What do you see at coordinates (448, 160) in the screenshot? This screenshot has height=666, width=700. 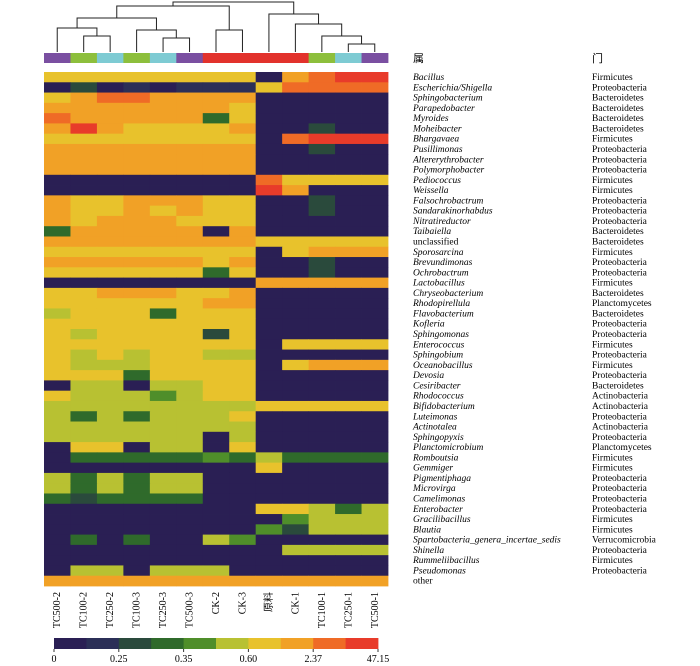 I see `row-label: Altererythrobacter` at bounding box center [448, 160].